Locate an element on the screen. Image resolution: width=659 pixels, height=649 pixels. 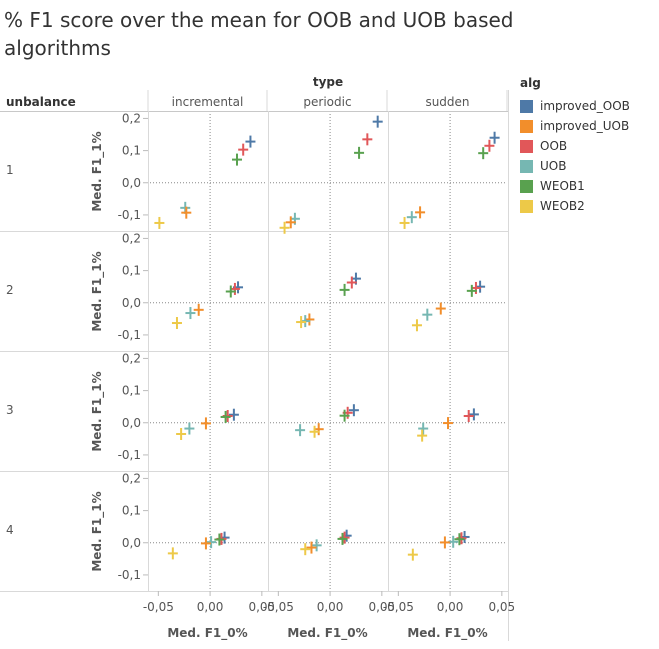
column-header-periodic: periodic is located at coordinates (327, 102).